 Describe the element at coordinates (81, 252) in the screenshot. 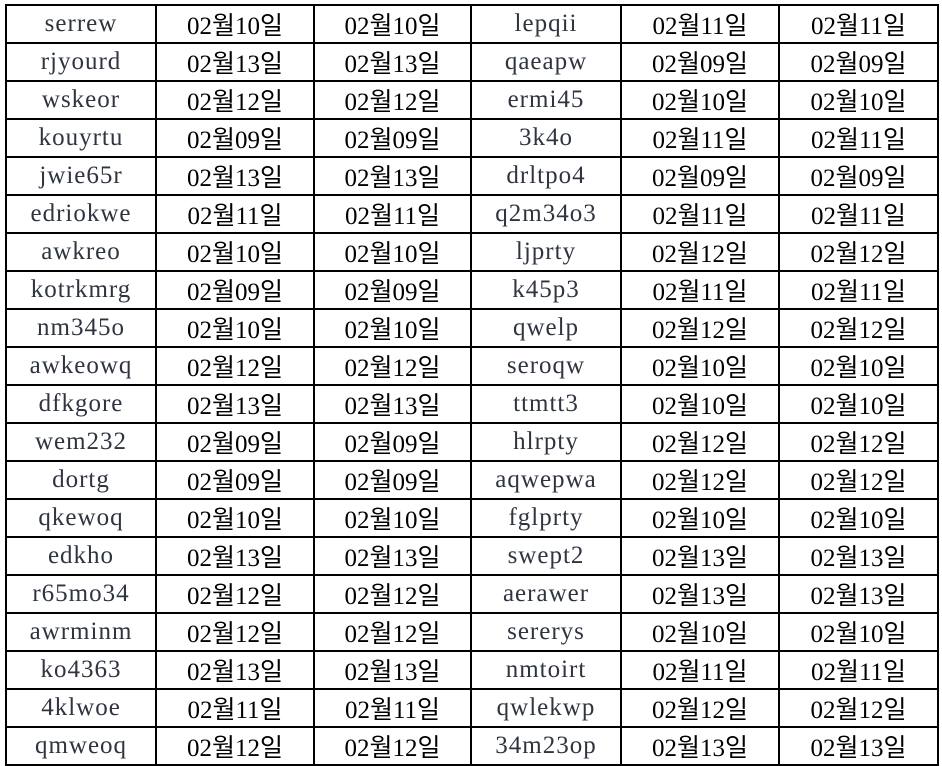

I see `cell-name: awkreo` at that location.